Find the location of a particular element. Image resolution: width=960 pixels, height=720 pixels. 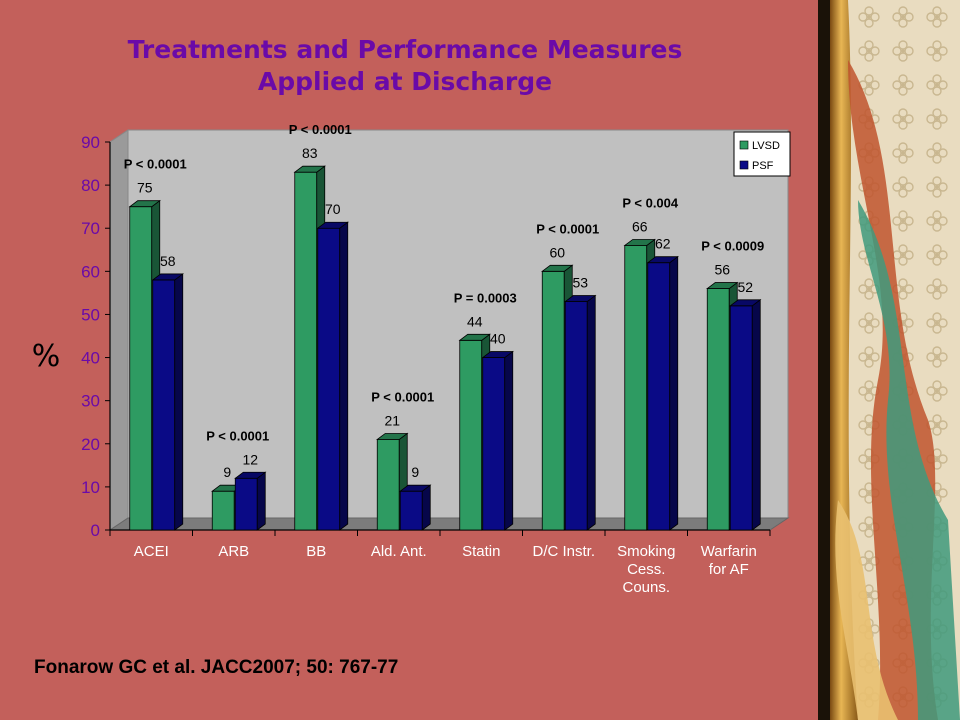

x-category-label: D/C Instr. is located at coordinates (563, 551).